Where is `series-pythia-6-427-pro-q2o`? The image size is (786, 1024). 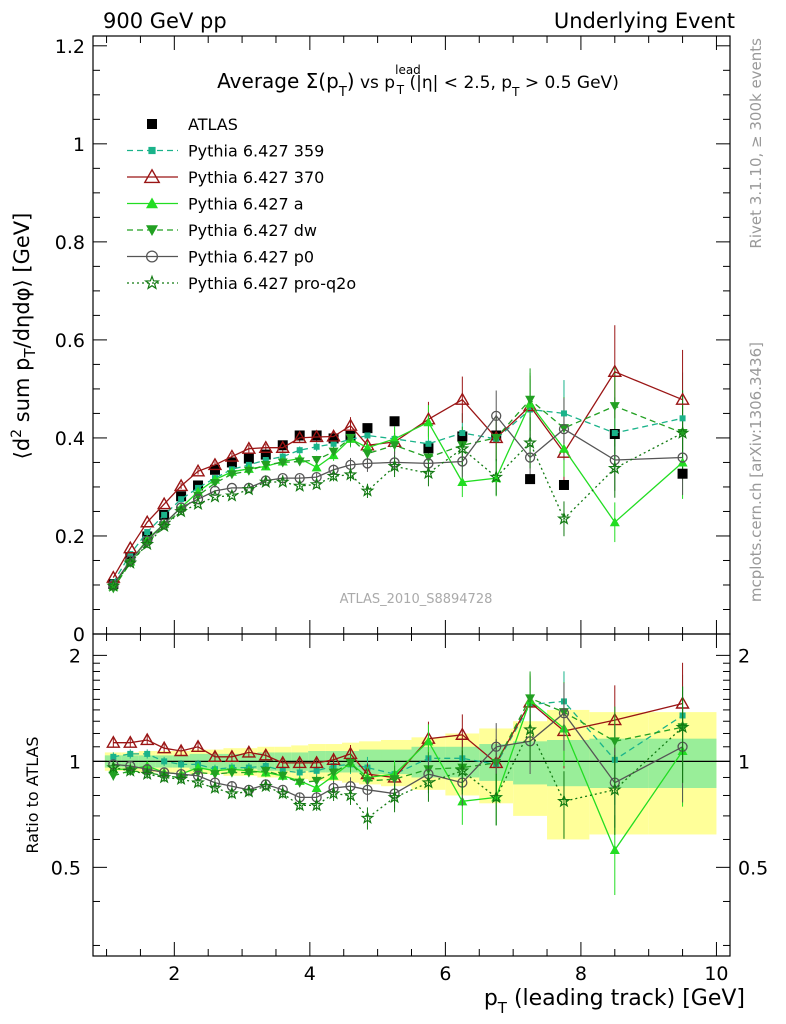
series-pythia-6-427-pro-q2o is located at coordinates (398, 508).